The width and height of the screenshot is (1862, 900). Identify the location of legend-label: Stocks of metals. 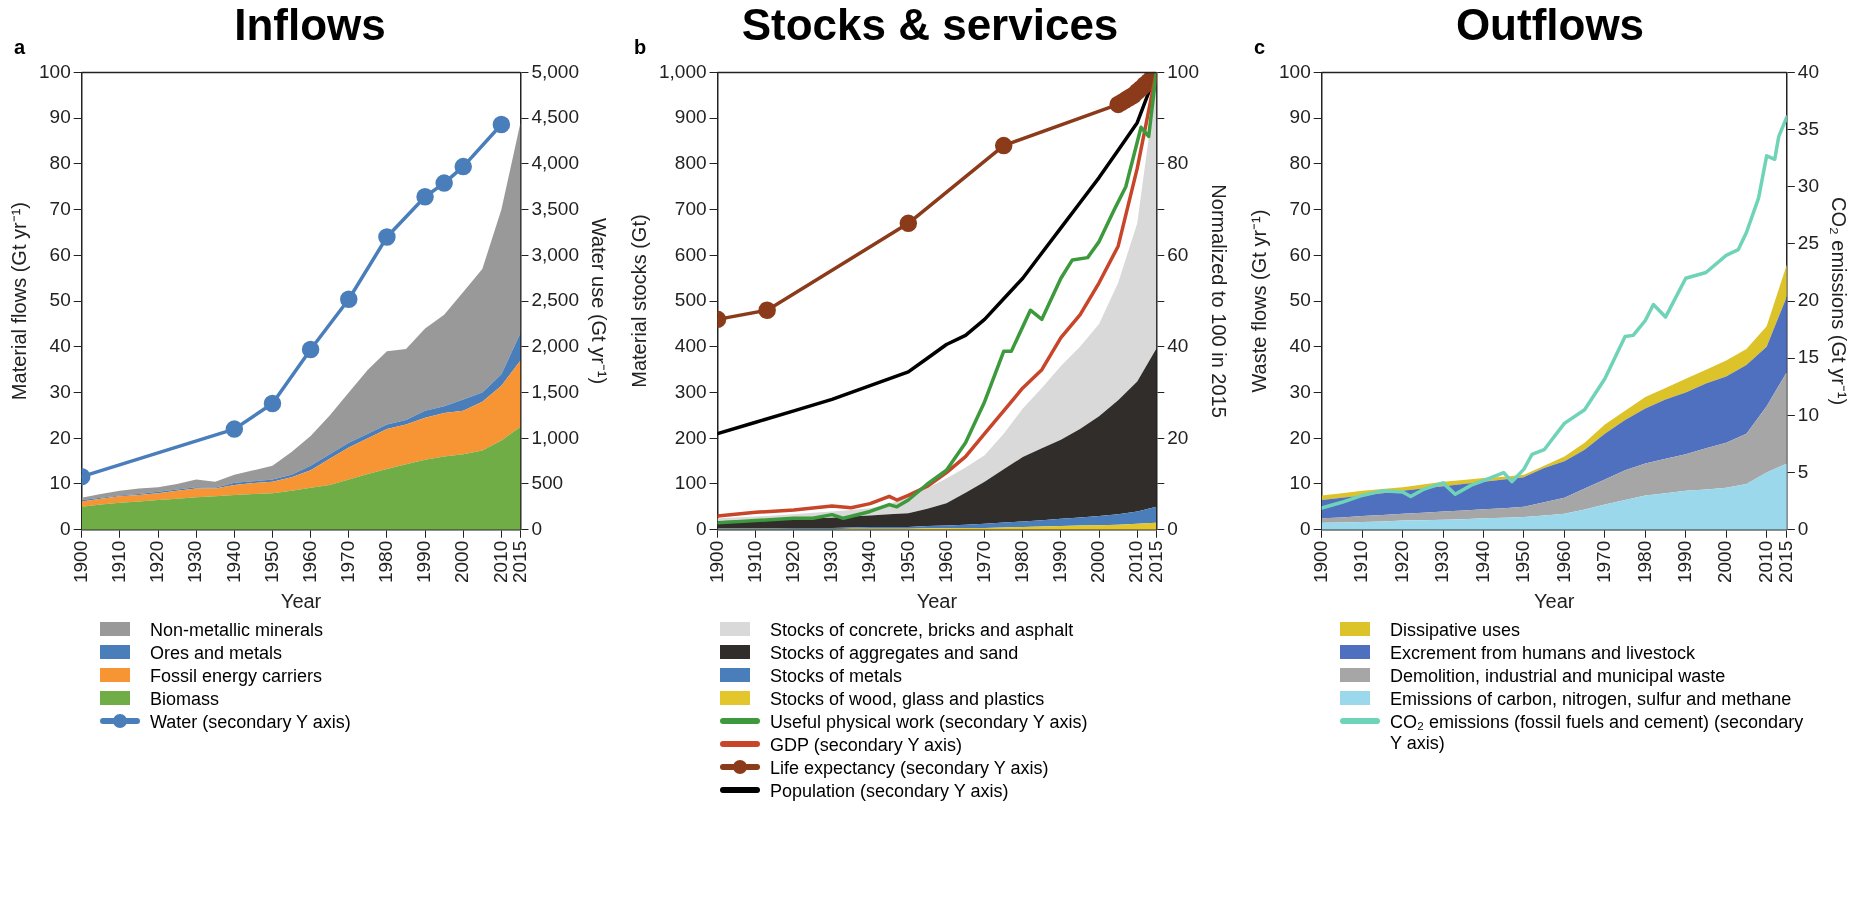
(836, 676).